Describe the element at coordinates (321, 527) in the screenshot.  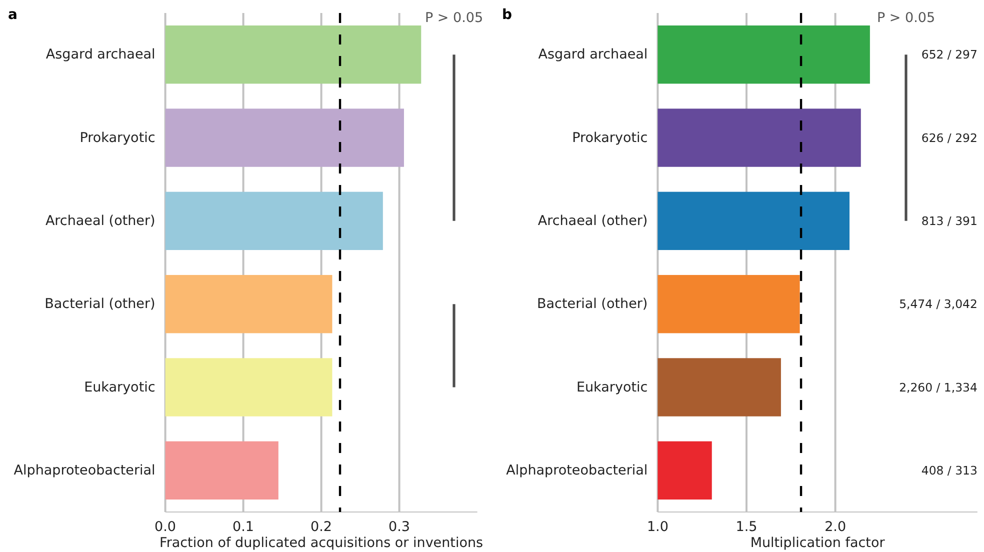
I see `x-tick-label: 0.2` at that location.